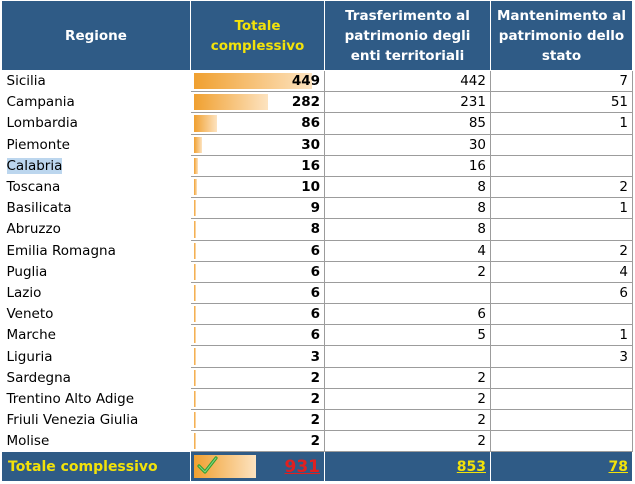 Image resolution: width=635 pixels, height=484 pixels. I want to click on footer-maintain-total: 78, so click(561, 467).